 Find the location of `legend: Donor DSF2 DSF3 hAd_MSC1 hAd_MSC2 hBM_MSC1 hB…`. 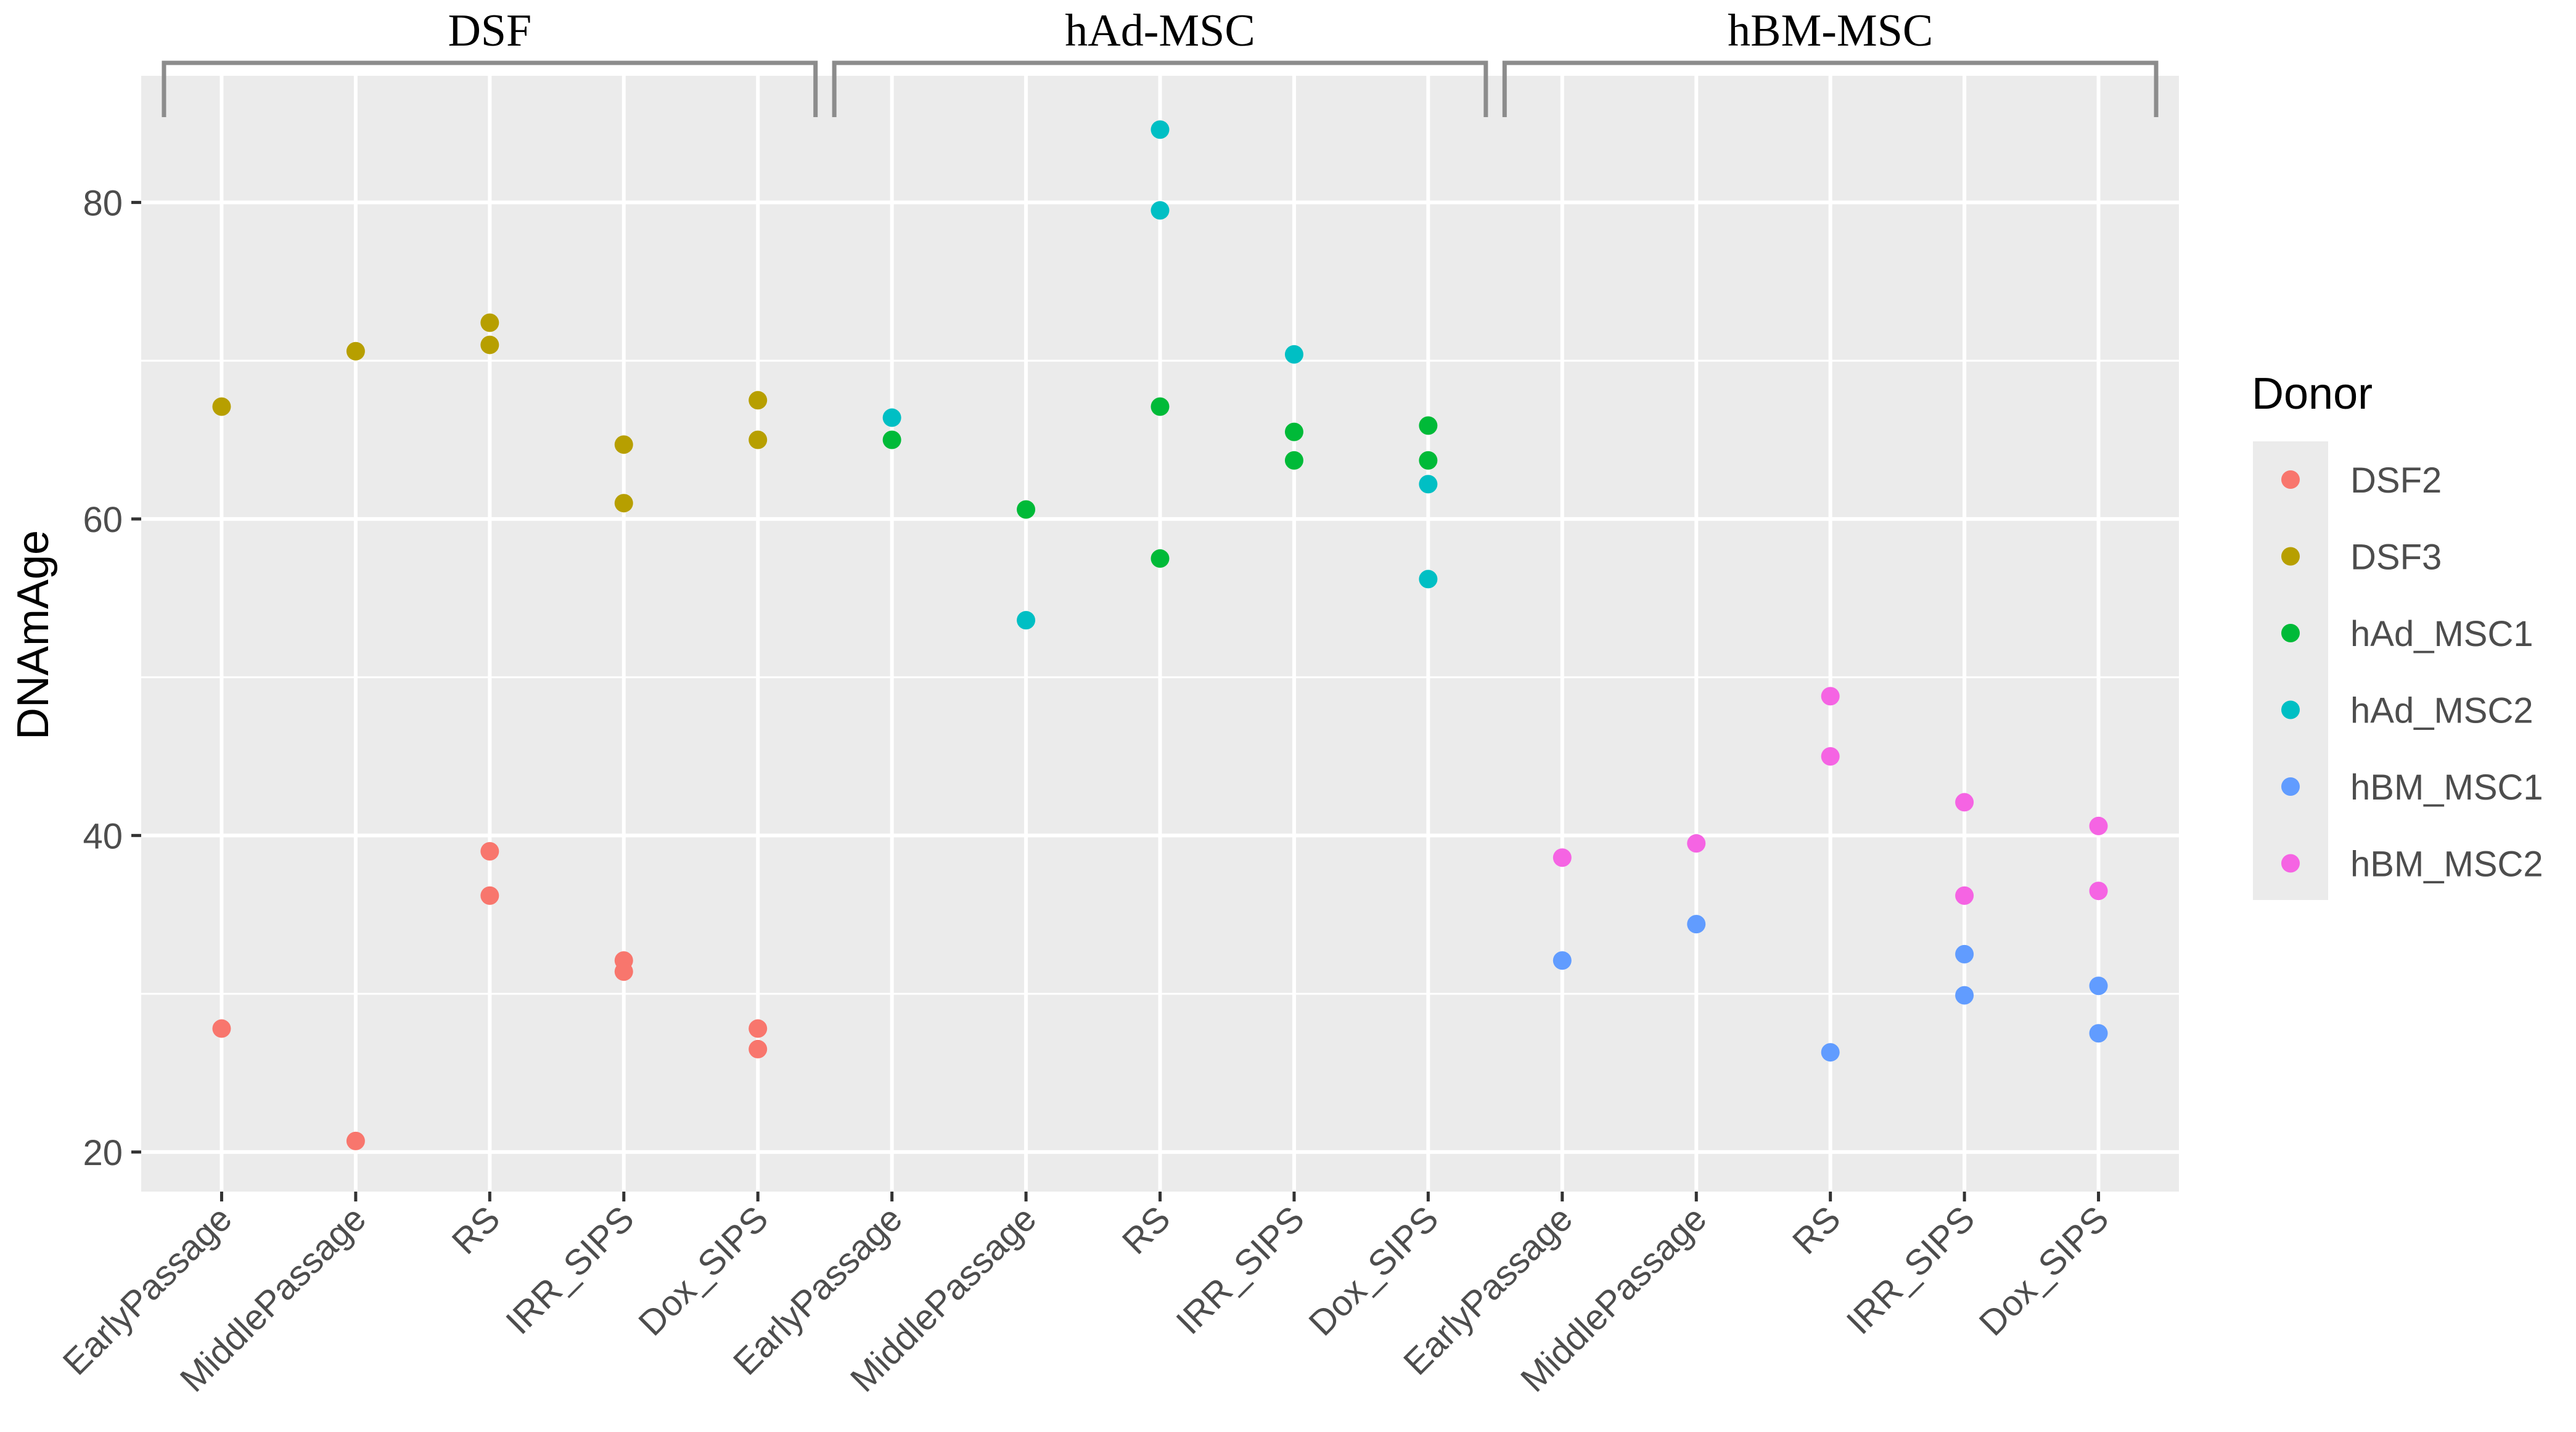

legend: Donor DSF2 DSF3 hAd_MSC1 hAd_MSC2 hBM_MSC1 hB… is located at coordinates (2397, 634).